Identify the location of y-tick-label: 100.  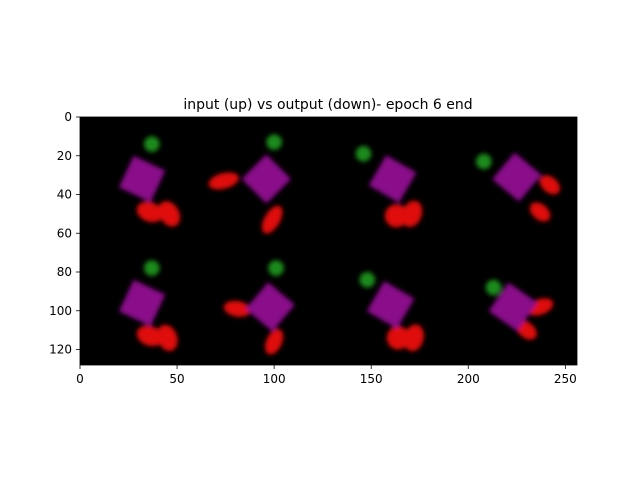
(60, 311).